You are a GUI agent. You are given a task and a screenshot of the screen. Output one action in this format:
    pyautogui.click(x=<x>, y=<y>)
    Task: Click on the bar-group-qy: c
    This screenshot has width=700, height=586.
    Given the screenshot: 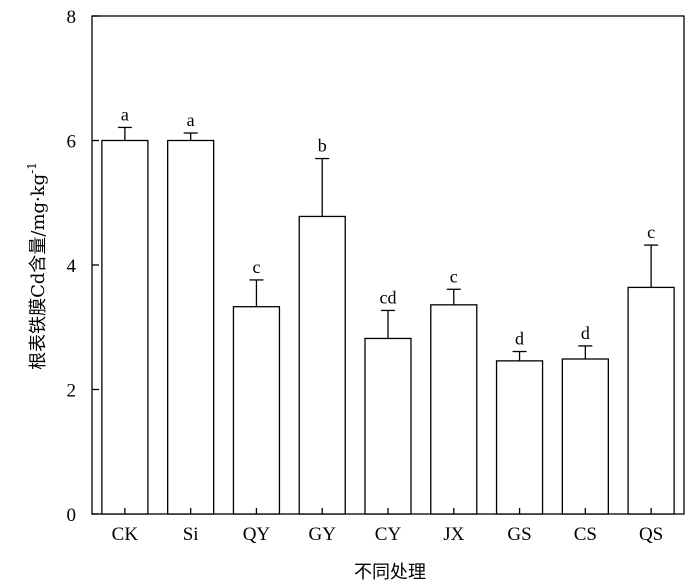 What is the action you would take?
    pyautogui.click(x=256, y=386)
    